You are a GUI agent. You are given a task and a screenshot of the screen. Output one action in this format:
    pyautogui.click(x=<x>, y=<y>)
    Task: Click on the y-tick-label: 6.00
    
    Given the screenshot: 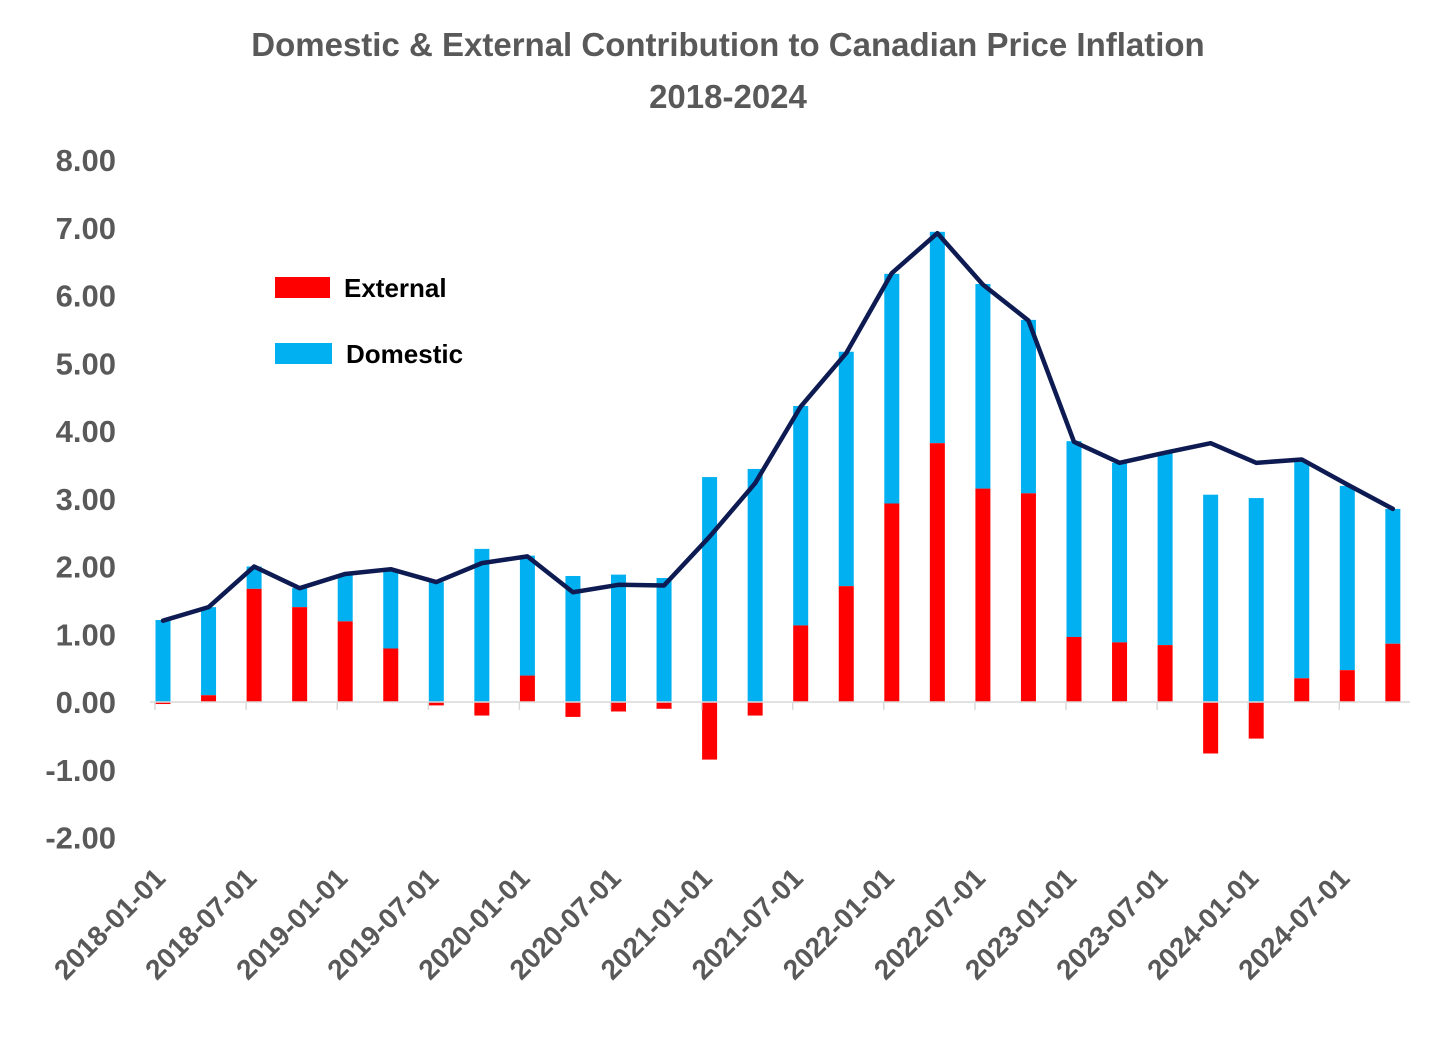 What is the action you would take?
    pyautogui.click(x=86, y=296)
    